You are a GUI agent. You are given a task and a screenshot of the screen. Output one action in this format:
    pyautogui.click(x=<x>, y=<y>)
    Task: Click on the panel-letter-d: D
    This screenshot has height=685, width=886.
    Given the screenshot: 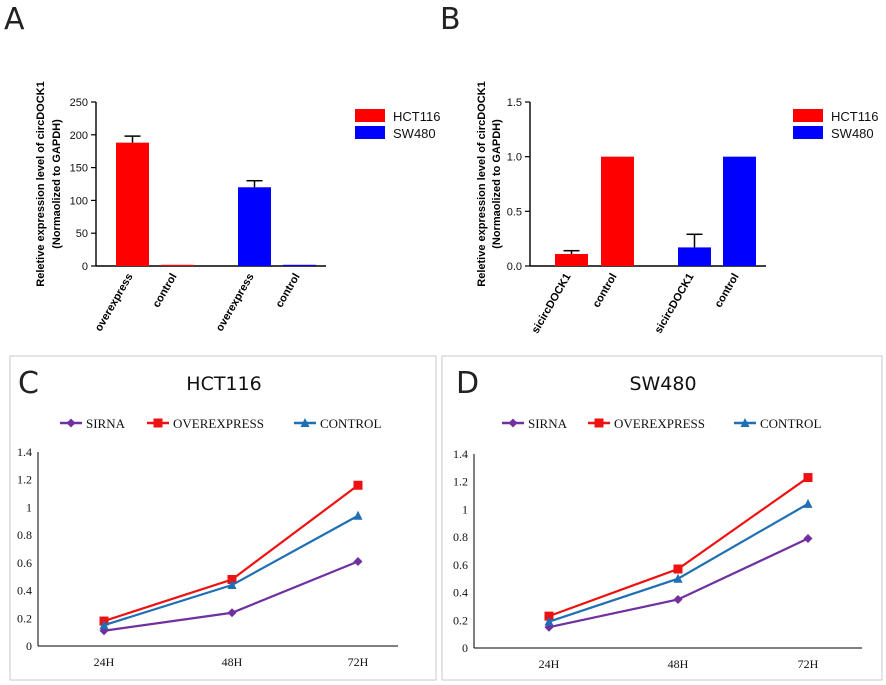 What is the action you would take?
    pyautogui.click(x=468, y=383)
    